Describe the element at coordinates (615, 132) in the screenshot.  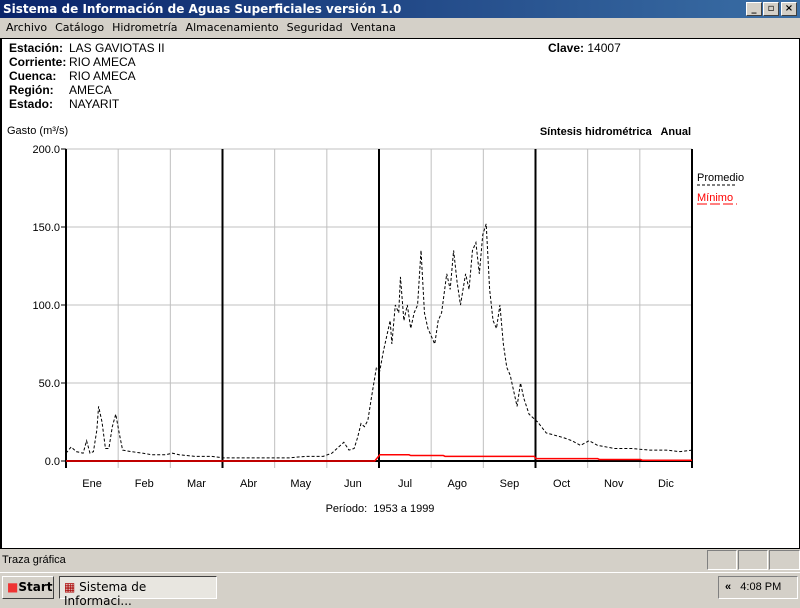
I see `chart-title: Síntesis hidrométrica Anual` at that location.